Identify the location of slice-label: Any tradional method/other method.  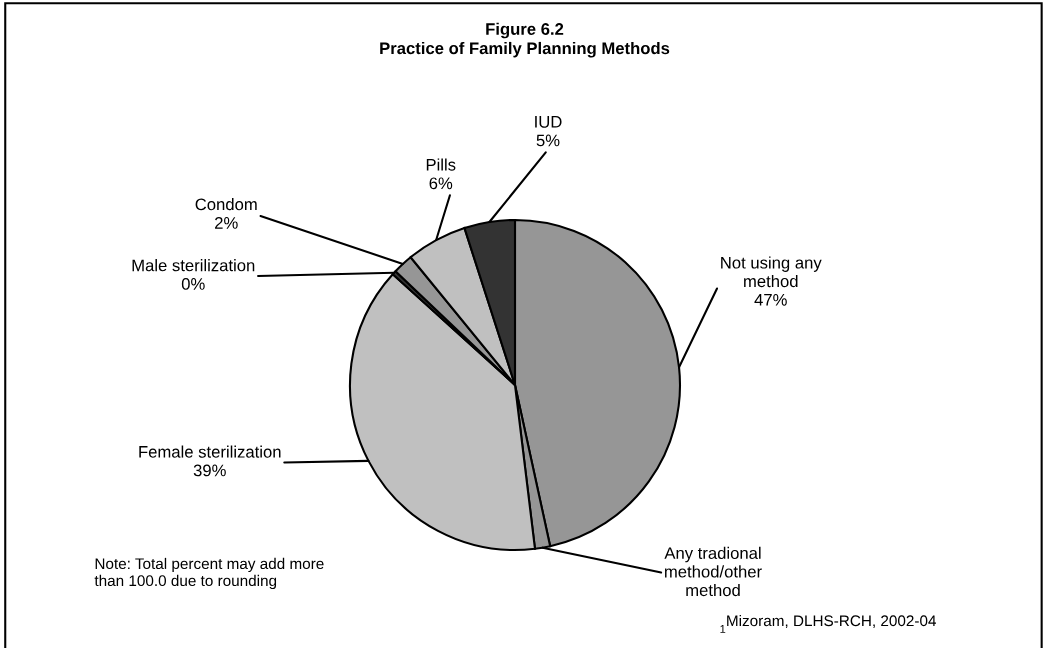
(713, 571).